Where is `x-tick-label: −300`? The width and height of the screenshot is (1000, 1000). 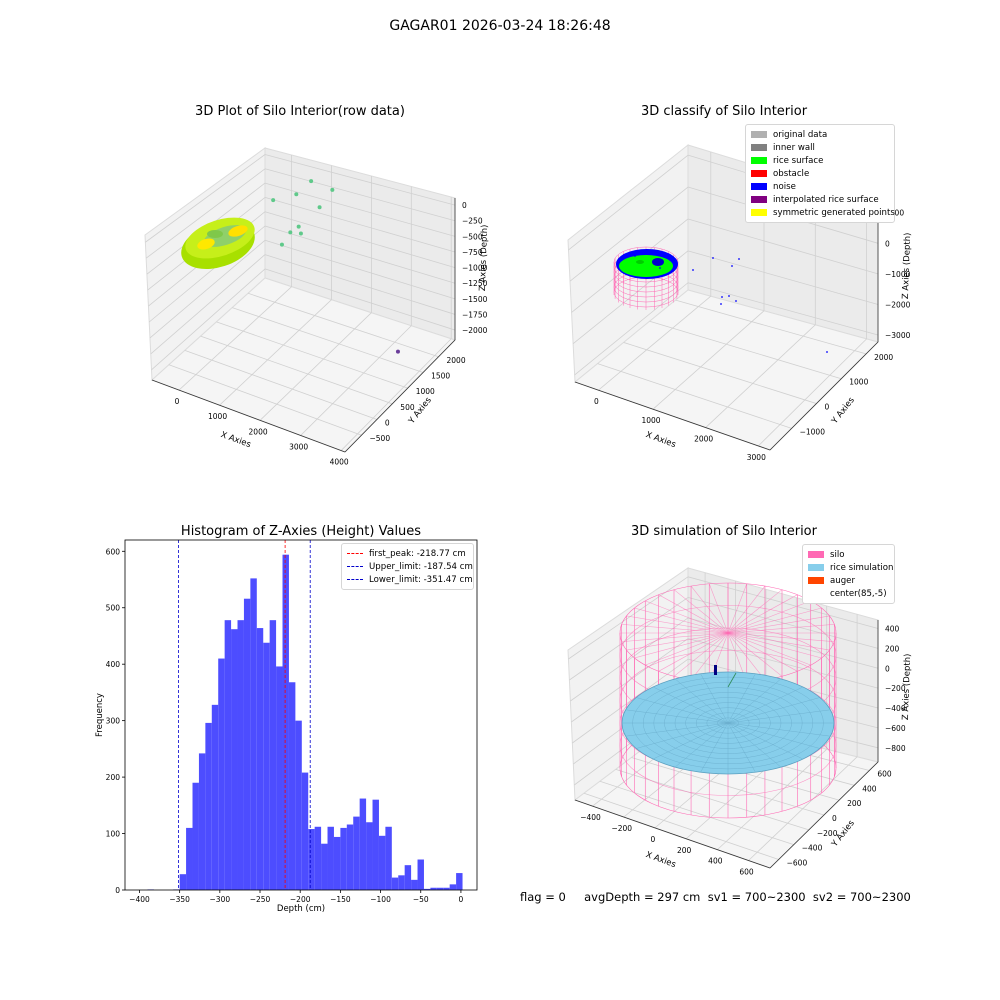
x-tick-label: −300 is located at coordinates (220, 899).